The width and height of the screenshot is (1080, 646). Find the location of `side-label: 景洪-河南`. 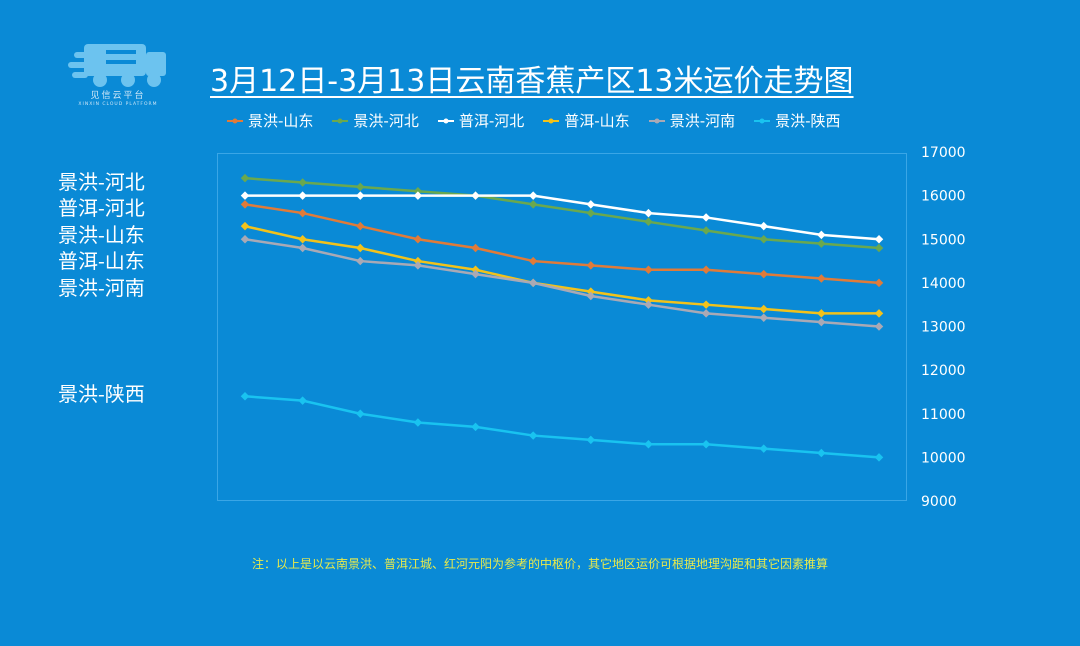

side-label: 景洪-河南 is located at coordinates (101, 288).